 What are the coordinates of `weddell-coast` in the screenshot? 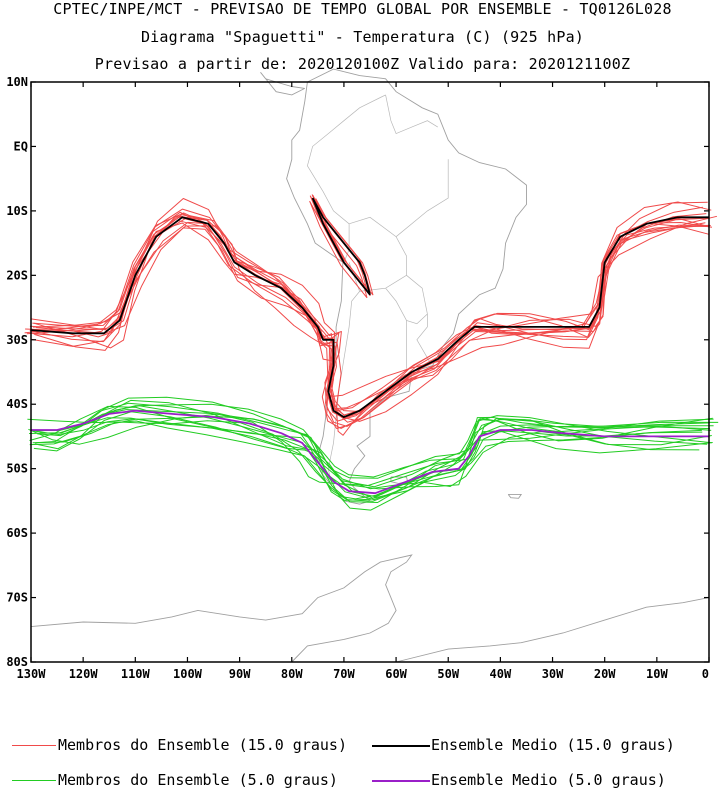 It's located at (552, 630).